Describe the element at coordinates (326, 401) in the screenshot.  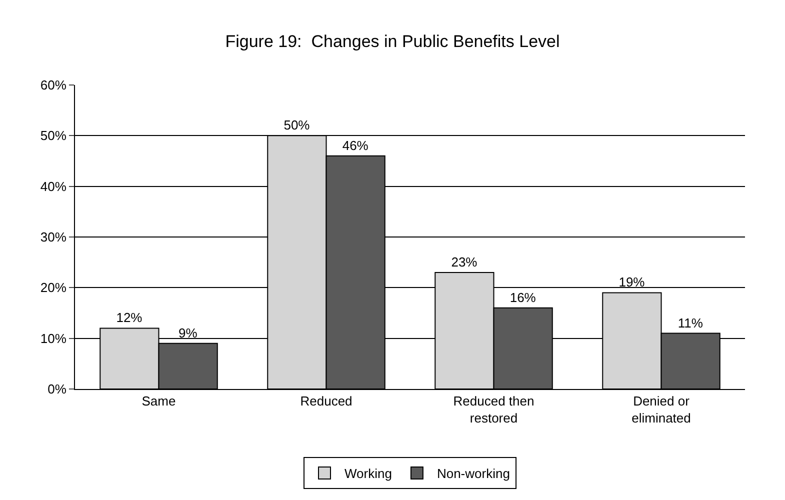
I see `x-tick-label: Reduced` at that location.